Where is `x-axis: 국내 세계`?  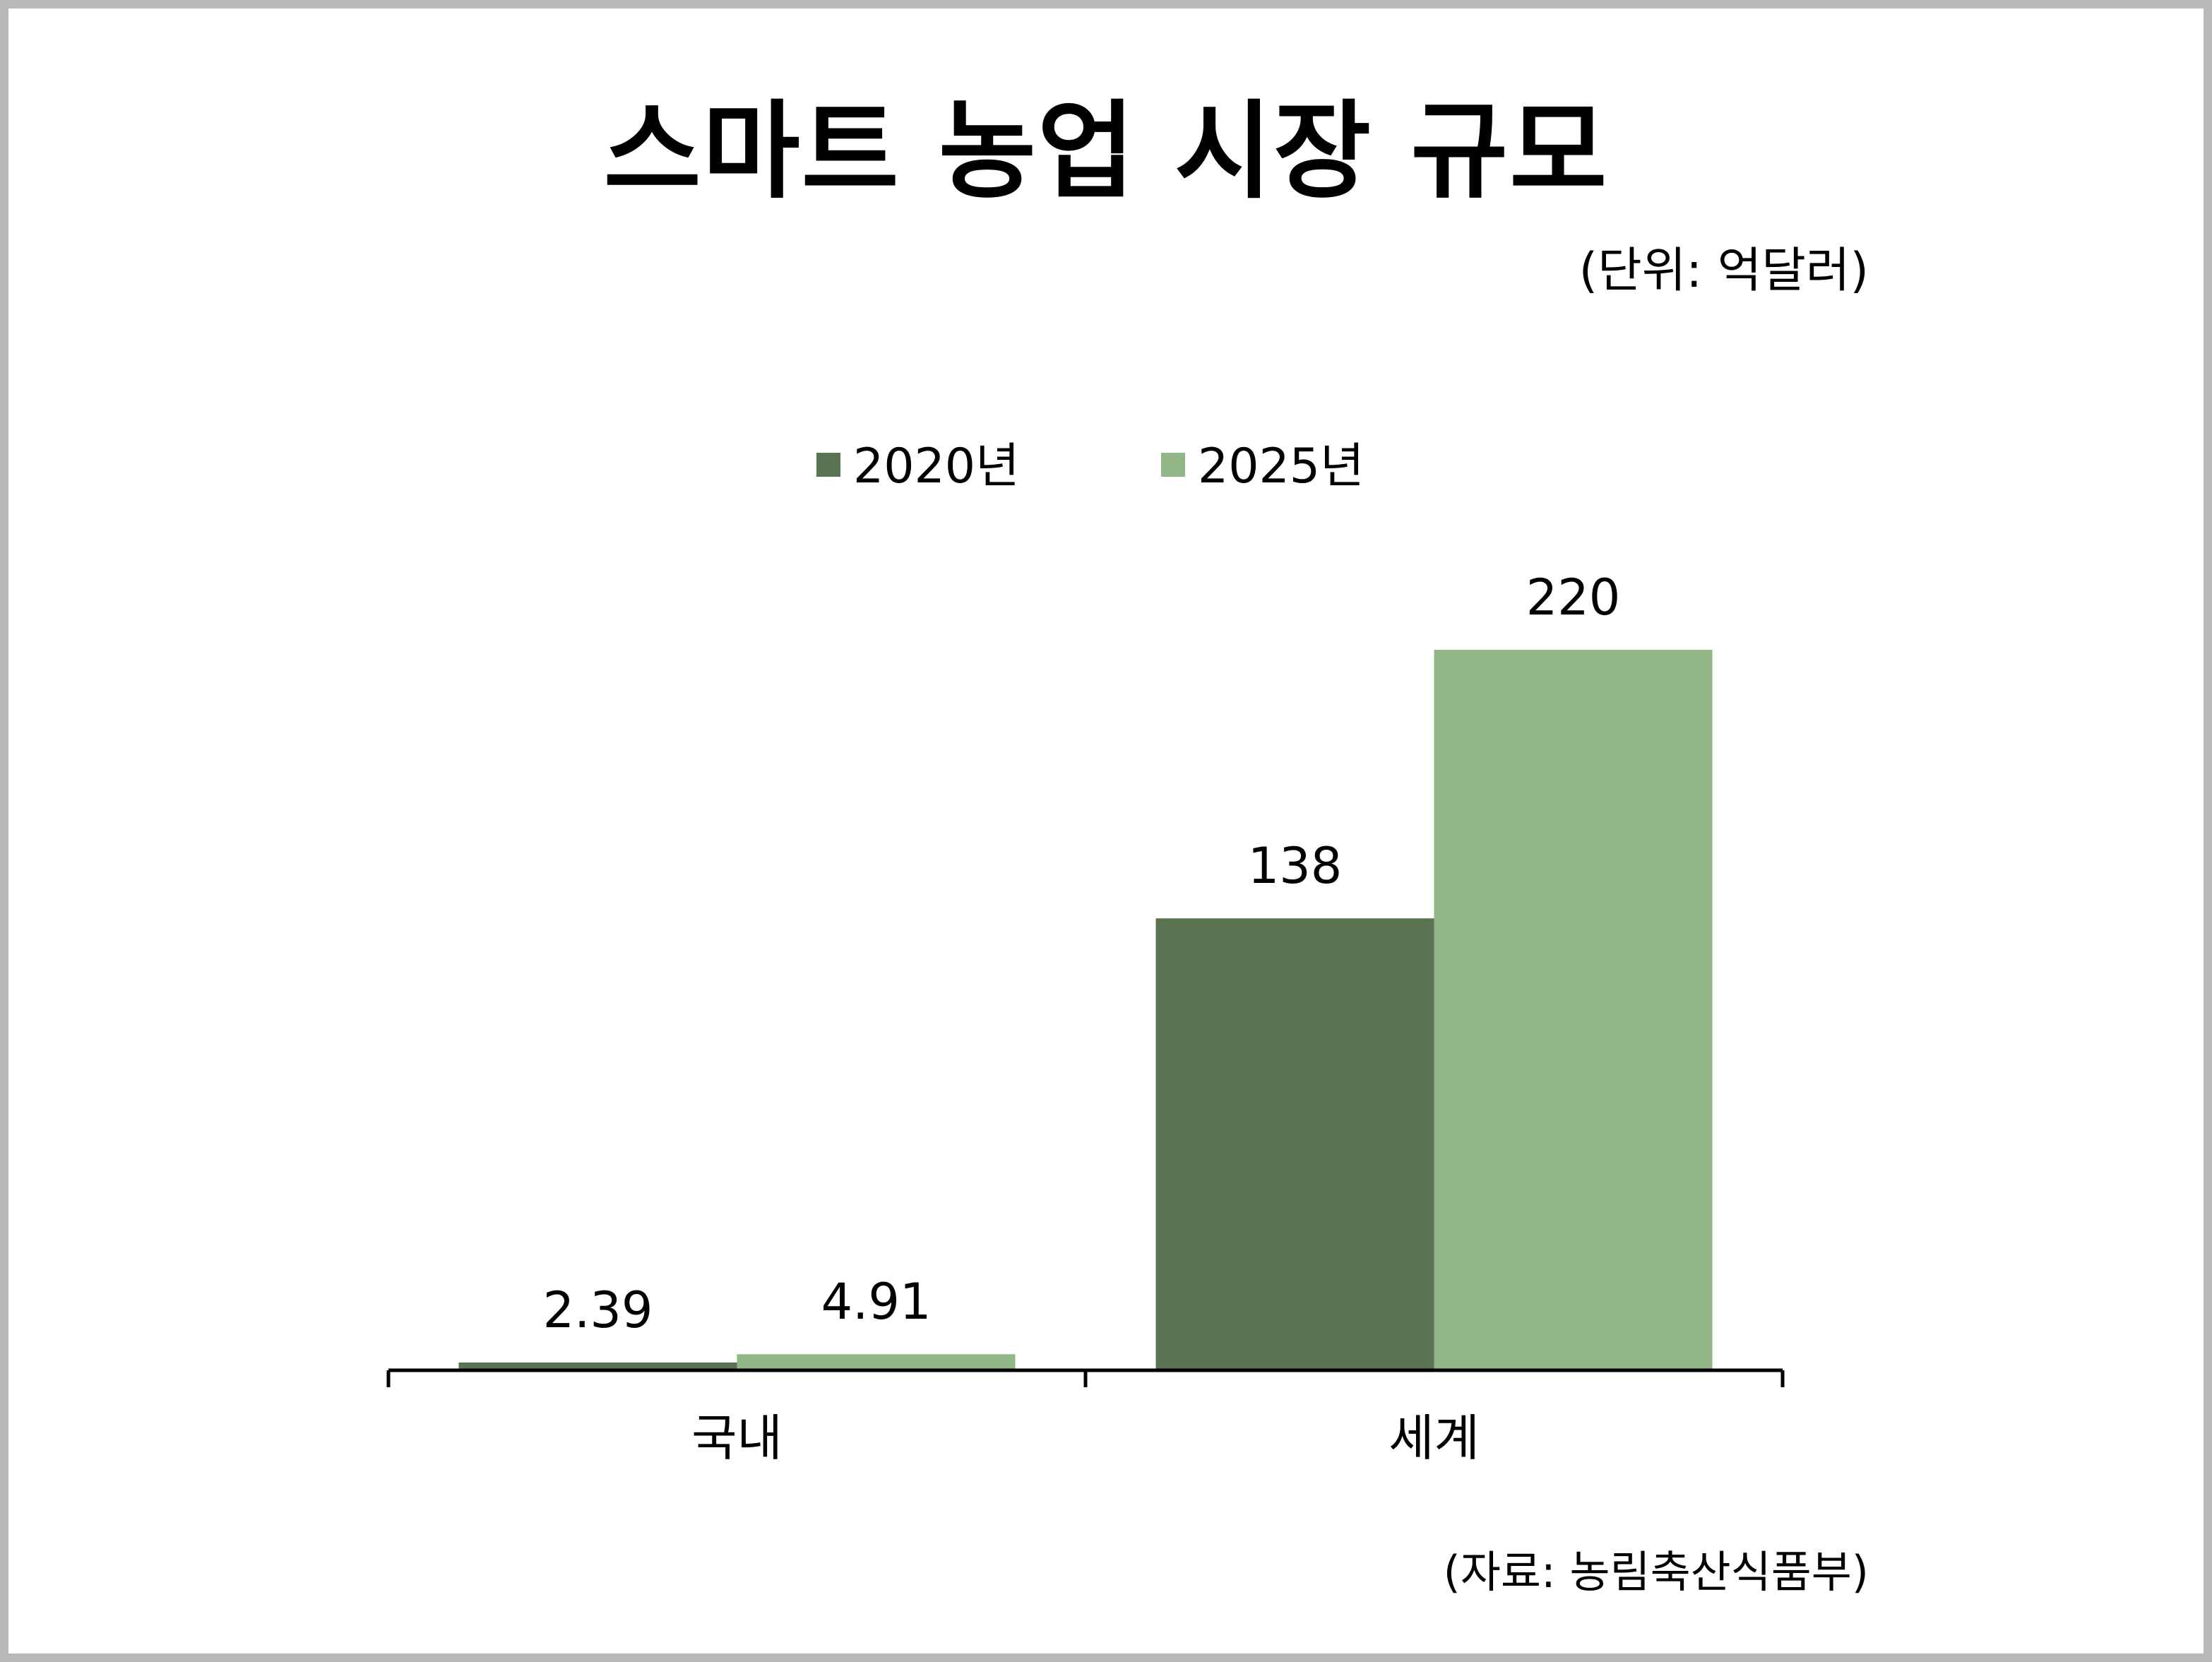
x-axis: 국내 세계 is located at coordinates (1085, 1417).